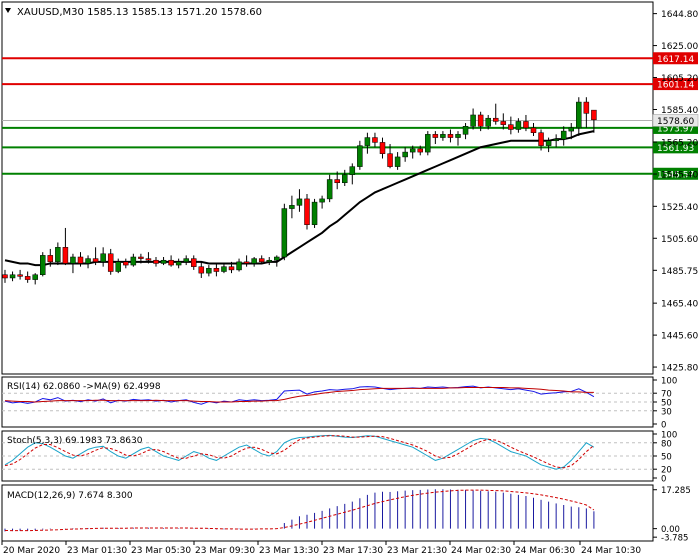  Describe the element at coordinates (663, 426) in the screenshot. I see `osc-tick-label: 0` at that location.